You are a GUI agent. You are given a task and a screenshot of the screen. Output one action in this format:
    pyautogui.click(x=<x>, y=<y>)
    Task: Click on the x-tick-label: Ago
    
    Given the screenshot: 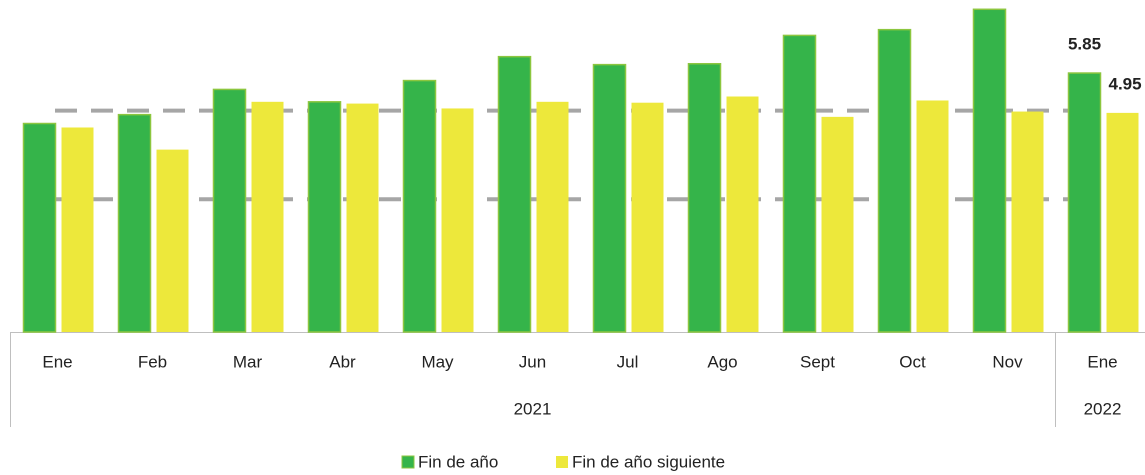 What is the action you would take?
    pyautogui.click(x=722, y=361)
    